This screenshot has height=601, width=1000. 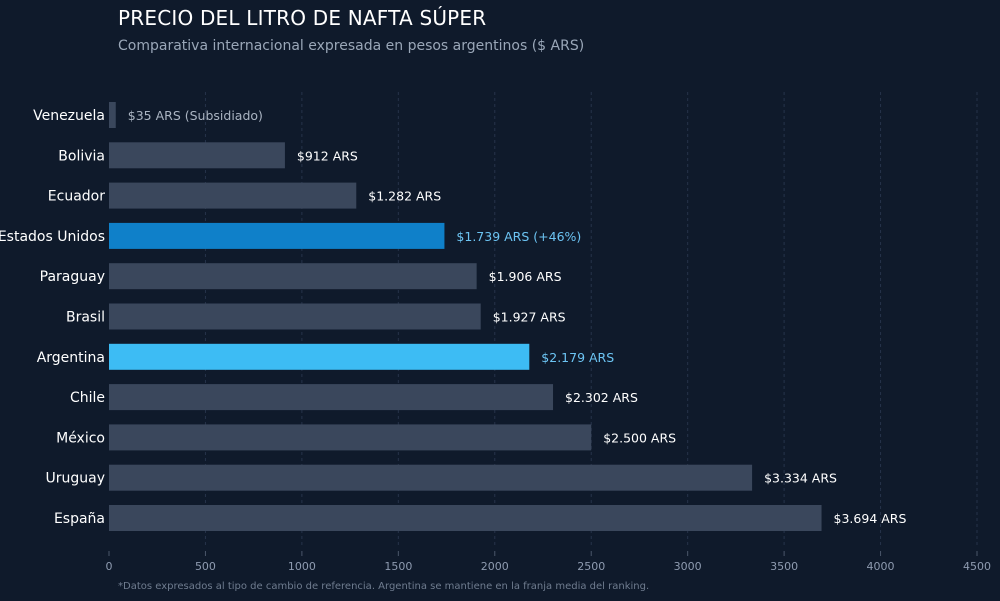 What do you see at coordinates (52, 237) in the screenshot?
I see `category-label: Estados Unidos` at bounding box center [52, 237].